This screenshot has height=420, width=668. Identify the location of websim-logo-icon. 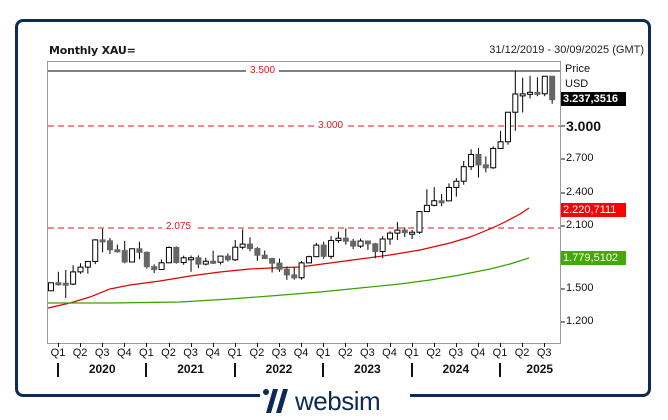
(275, 401).